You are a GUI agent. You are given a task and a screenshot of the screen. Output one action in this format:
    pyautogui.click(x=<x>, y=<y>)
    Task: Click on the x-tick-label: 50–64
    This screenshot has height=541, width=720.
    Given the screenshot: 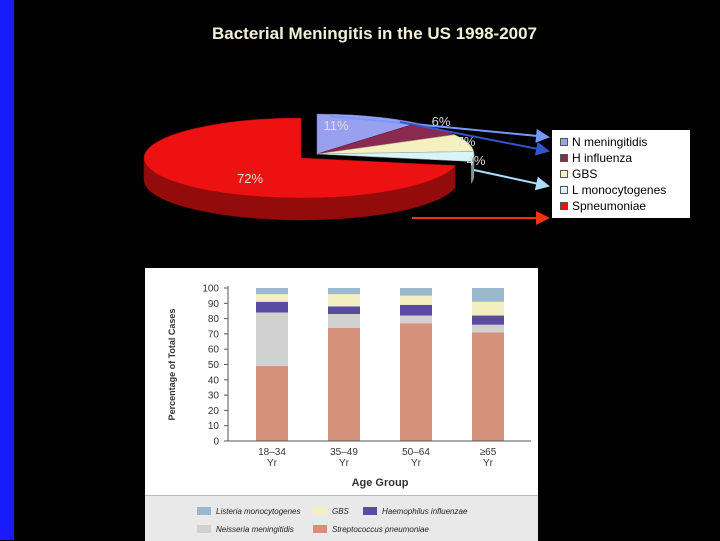 What is the action you would take?
    pyautogui.click(x=416, y=452)
    